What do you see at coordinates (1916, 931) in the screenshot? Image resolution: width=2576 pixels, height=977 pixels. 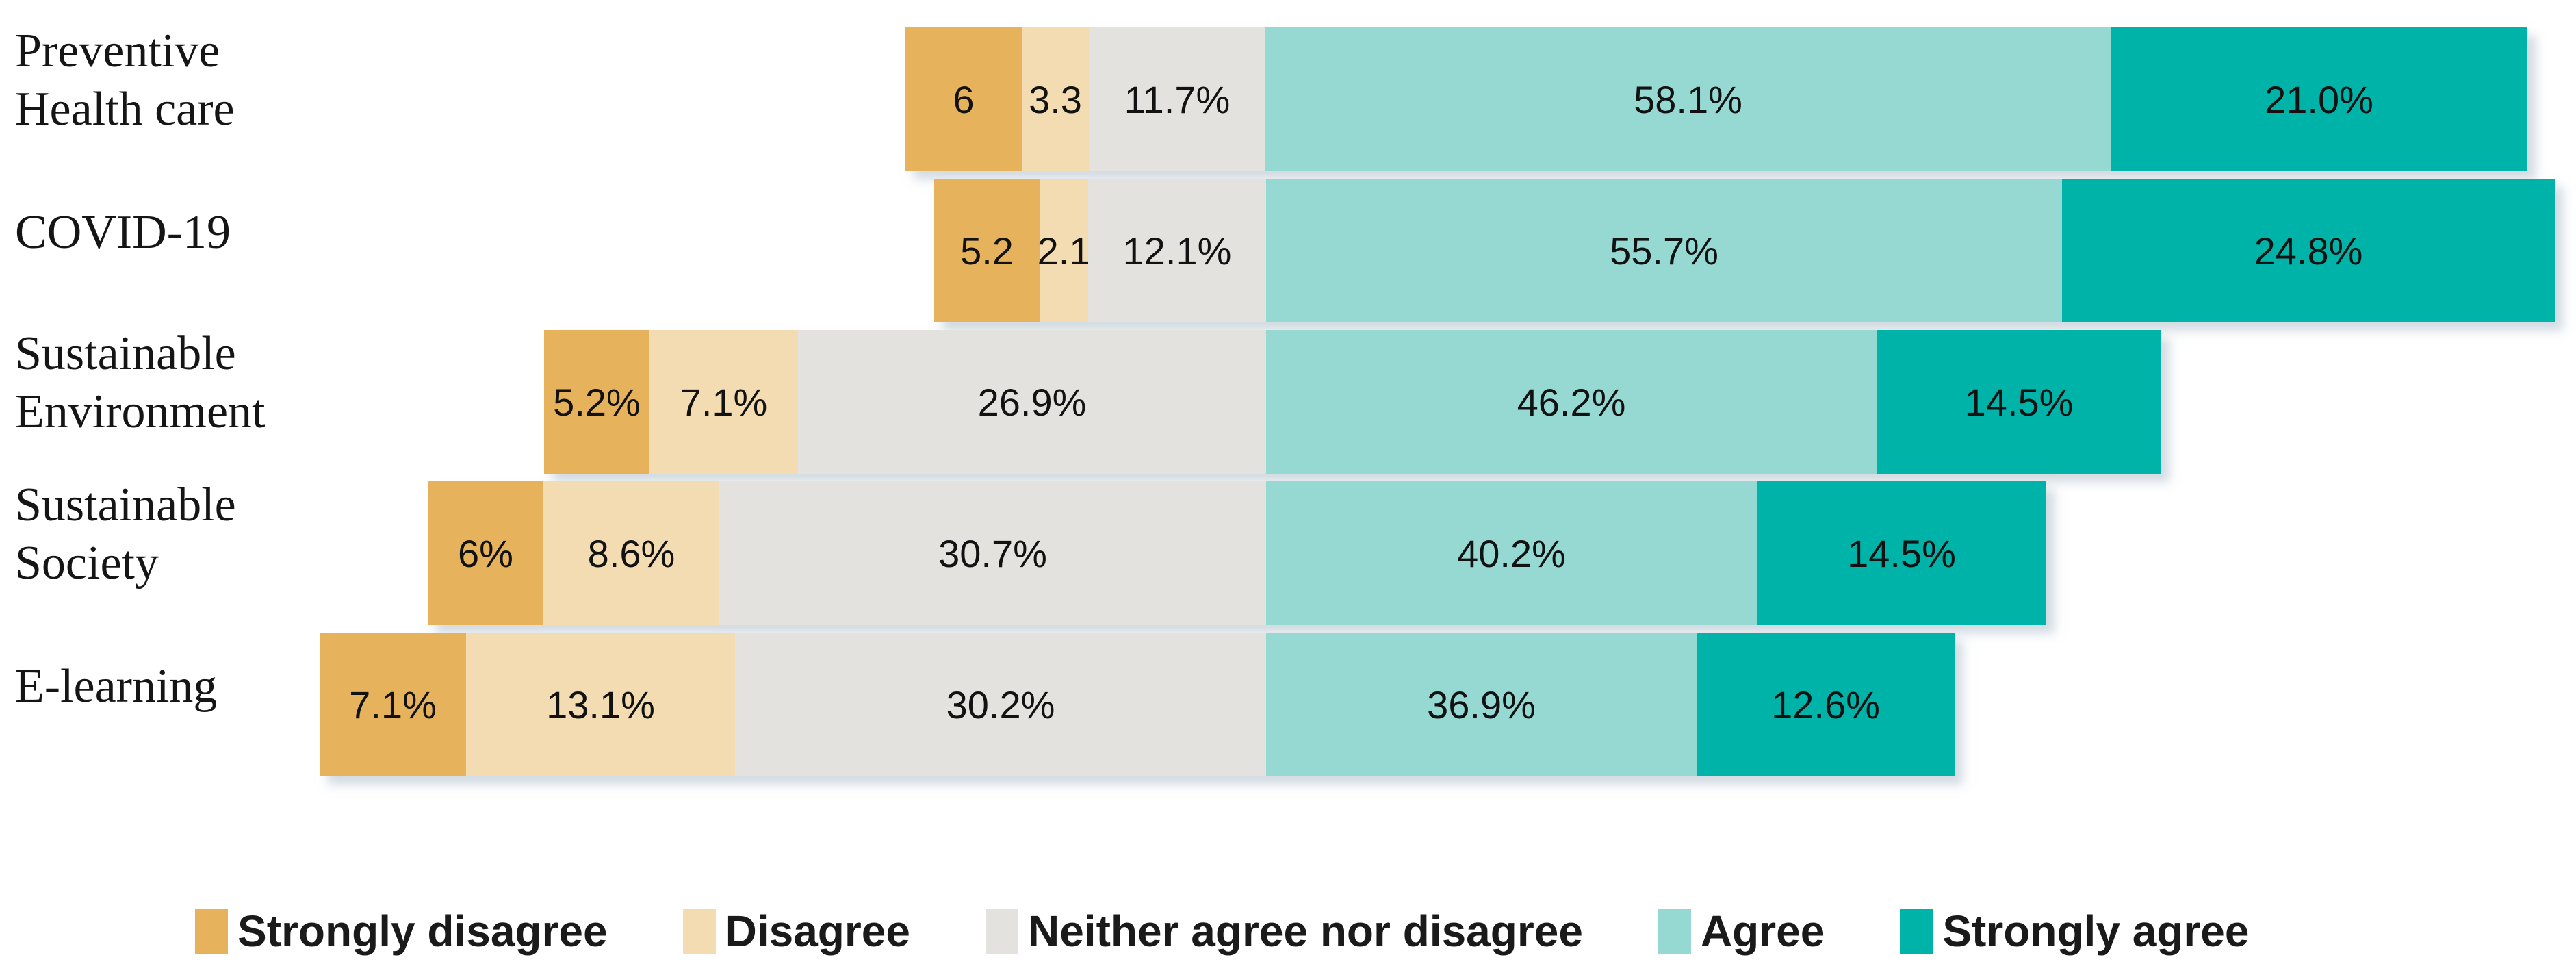 I see `legend-swatch-strongly-agree` at bounding box center [1916, 931].